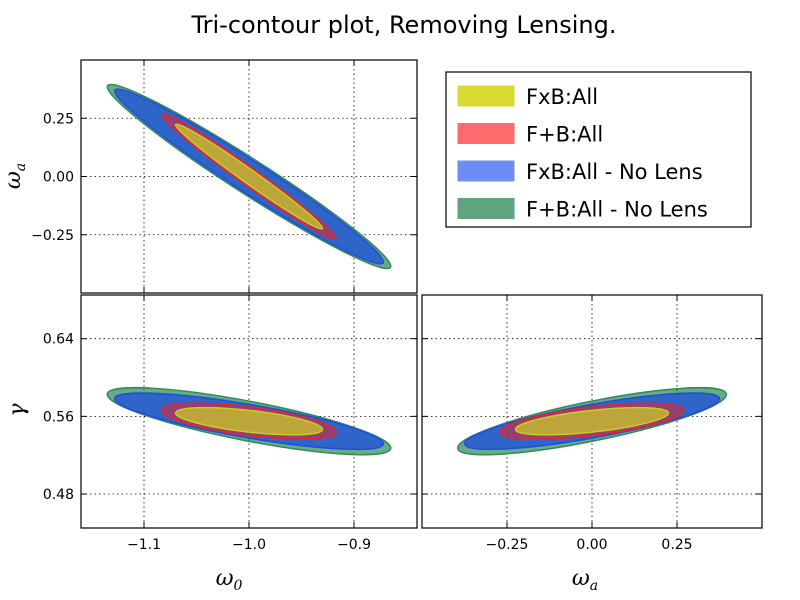 The height and width of the screenshot is (600, 800). Describe the element at coordinates (229, 580) in the screenshot. I see `x-axis-label-w0: ω0` at that location.